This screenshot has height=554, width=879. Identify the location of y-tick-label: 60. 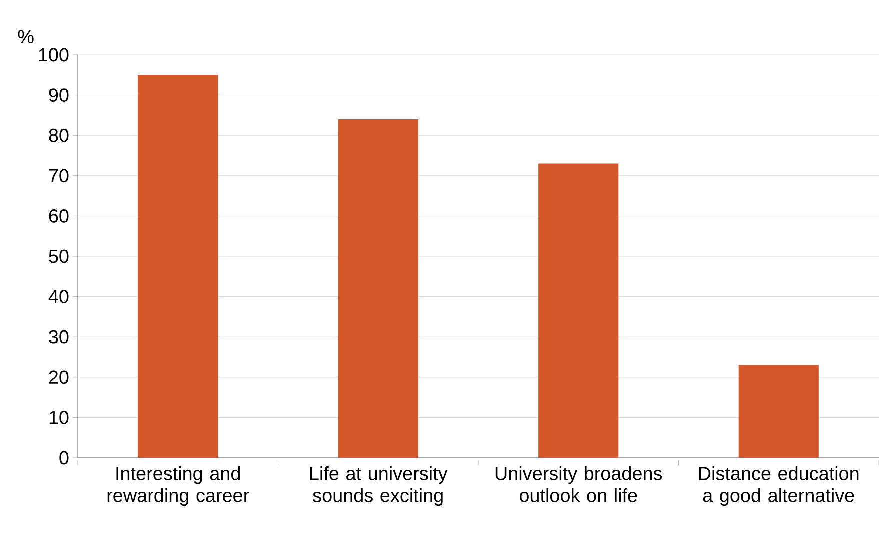
(59, 216).